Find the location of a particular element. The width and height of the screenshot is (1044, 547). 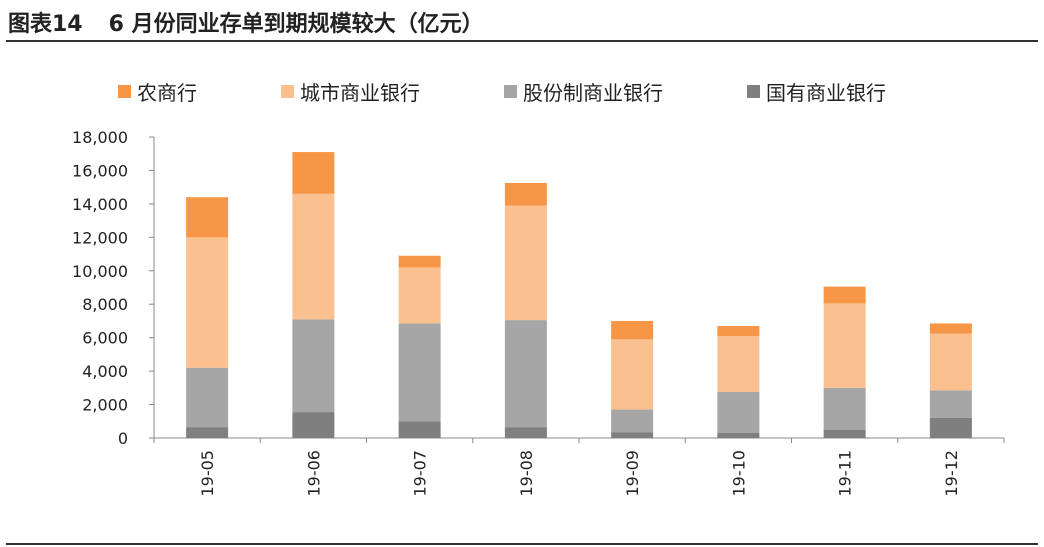

x-tick-label: 19-07 is located at coordinates (420, 473).